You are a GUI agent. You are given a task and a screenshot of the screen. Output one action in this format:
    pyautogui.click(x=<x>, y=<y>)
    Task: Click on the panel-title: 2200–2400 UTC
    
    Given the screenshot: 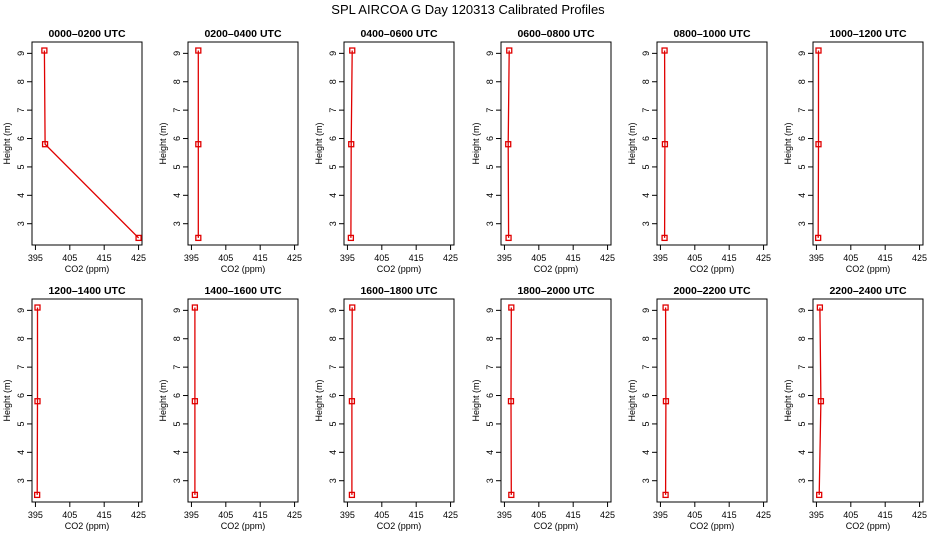 What is the action you would take?
    pyautogui.click(x=867, y=291)
    